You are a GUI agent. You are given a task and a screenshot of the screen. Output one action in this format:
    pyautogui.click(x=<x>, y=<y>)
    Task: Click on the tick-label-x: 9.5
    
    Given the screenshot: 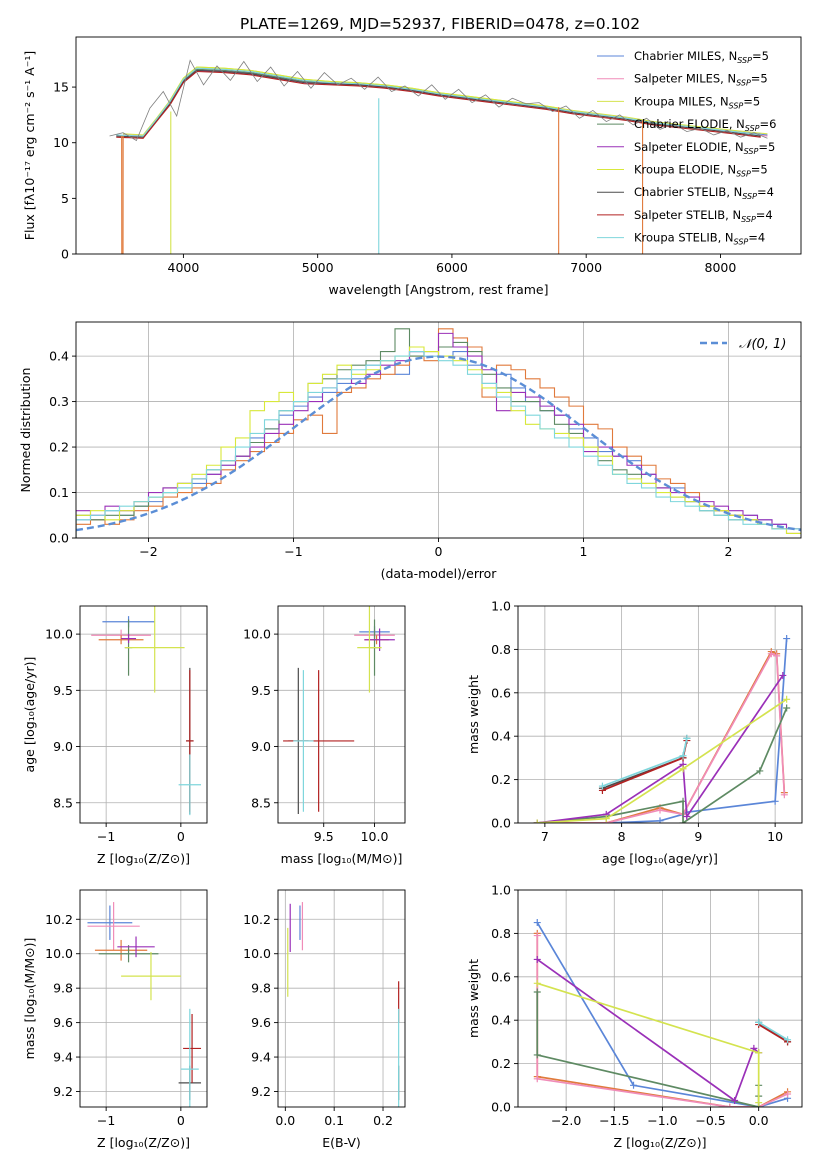 What is the action you would take?
    pyautogui.click(x=324, y=836)
    